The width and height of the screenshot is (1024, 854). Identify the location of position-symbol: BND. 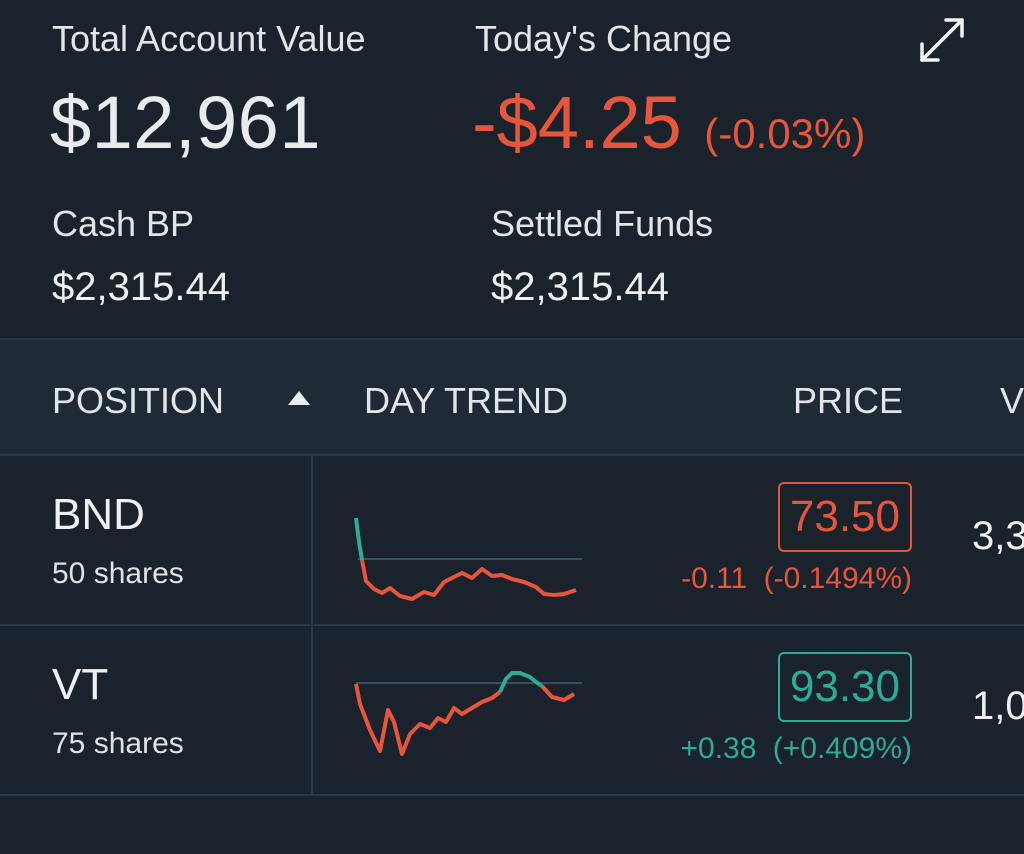
(98, 514).